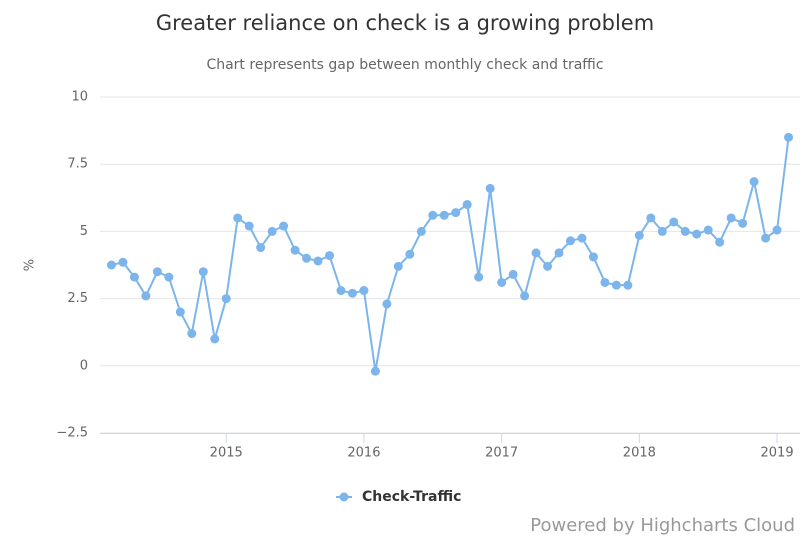 This screenshot has height=540, width=810. What do you see at coordinates (77, 298) in the screenshot?
I see `y-tick-label: 2.5` at bounding box center [77, 298].